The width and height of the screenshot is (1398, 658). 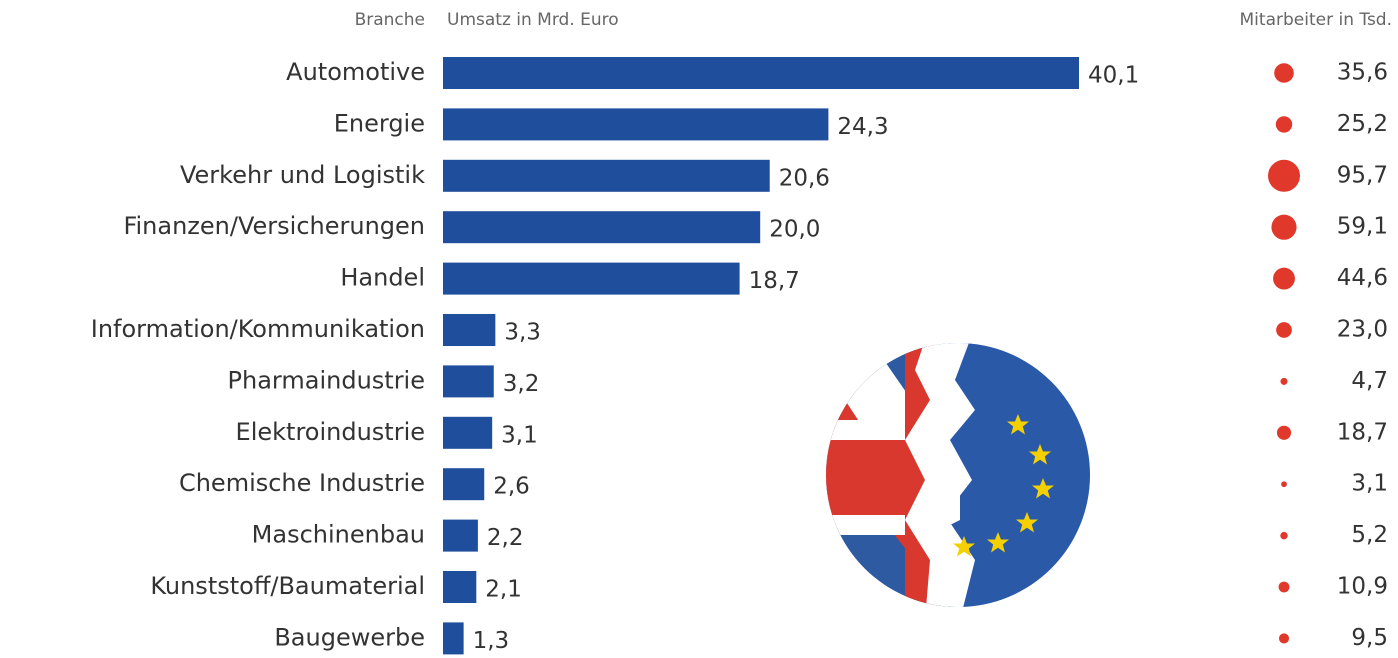 What do you see at coordinates (1369, 638) in the screenshot?
I see `value-label: 9,5` at bounding box center [1369, 638].